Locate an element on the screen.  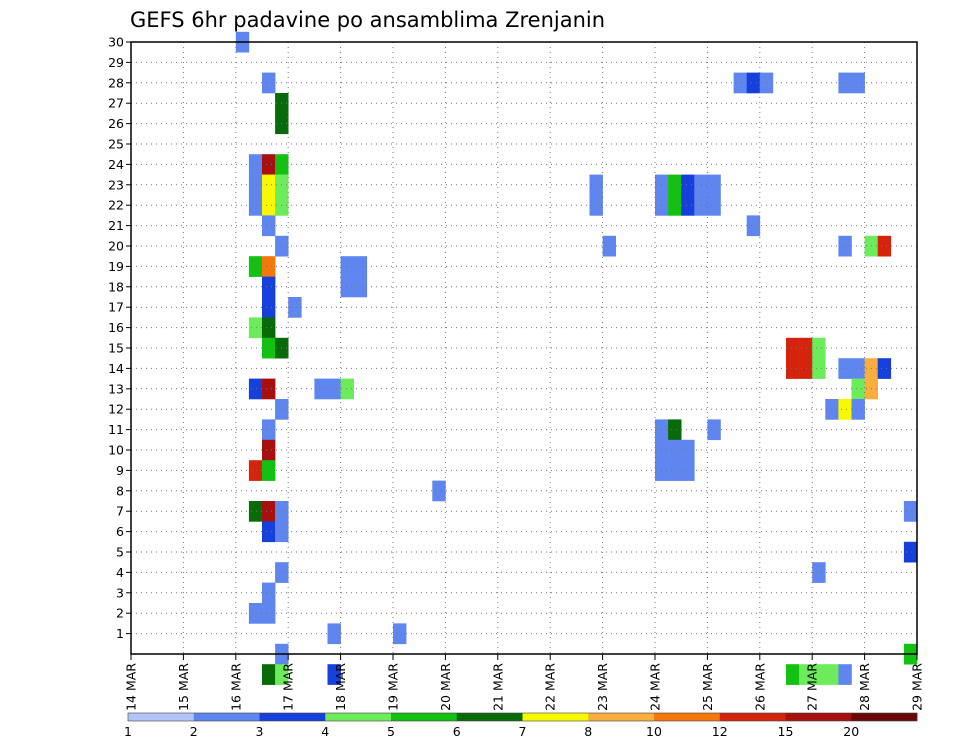
y-tick-label: 18 is located at coordinates (116, 286).